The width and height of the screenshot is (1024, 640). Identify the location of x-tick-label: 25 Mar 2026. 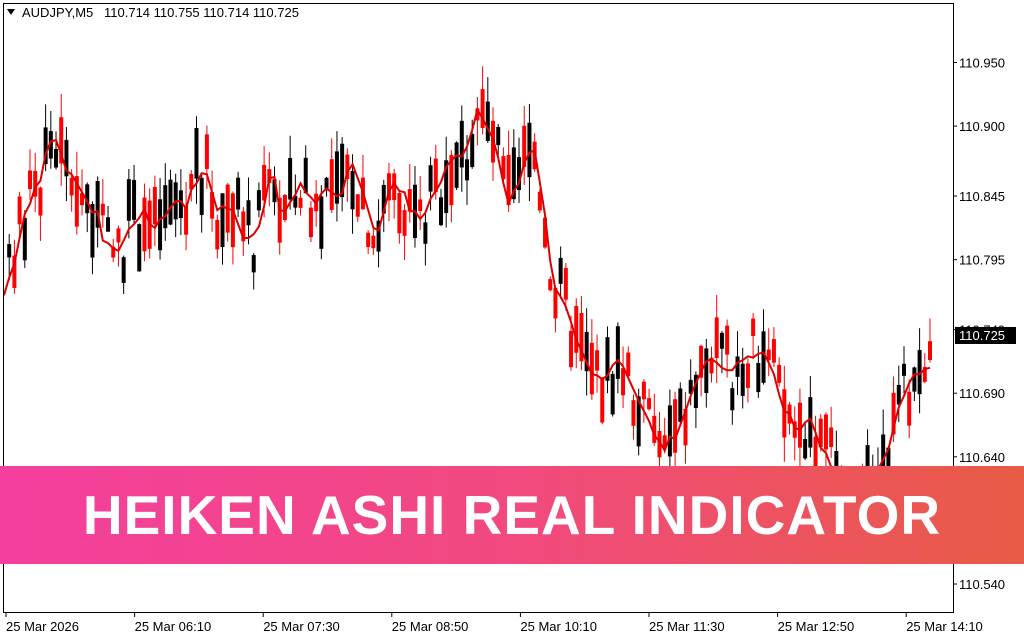
(42, 626).